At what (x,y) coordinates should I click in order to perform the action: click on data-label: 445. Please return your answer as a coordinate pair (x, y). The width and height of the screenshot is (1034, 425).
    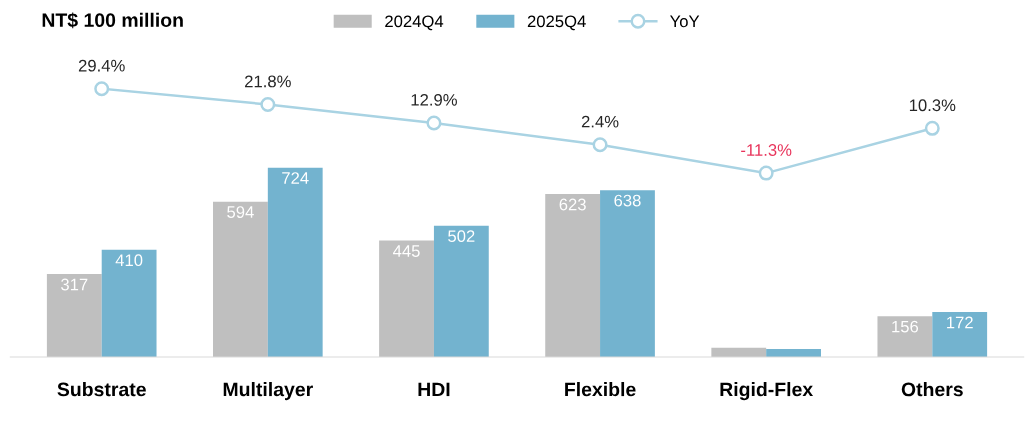
    Looking at the image, I should click on (406, 251).